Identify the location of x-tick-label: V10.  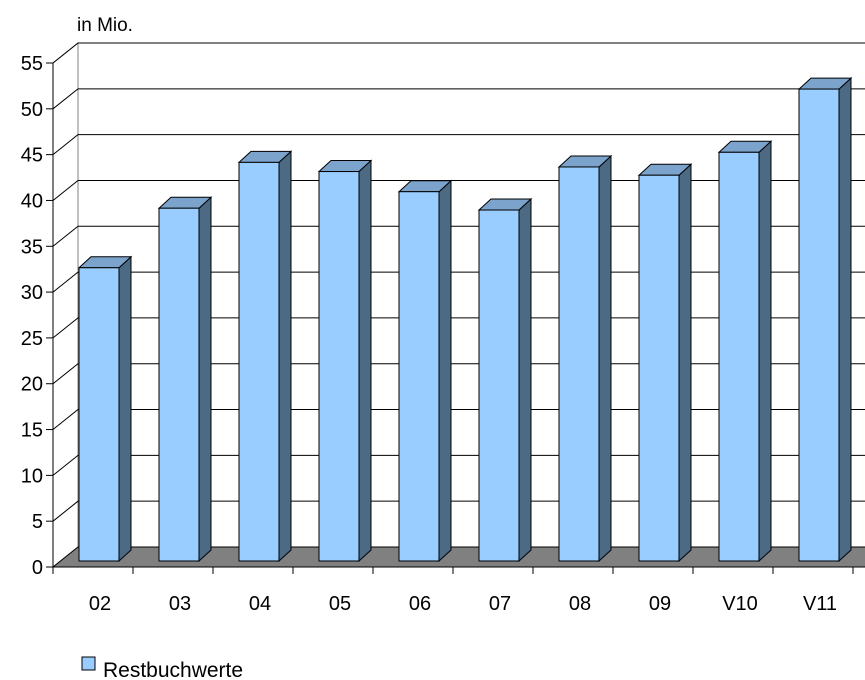
(740, 604).